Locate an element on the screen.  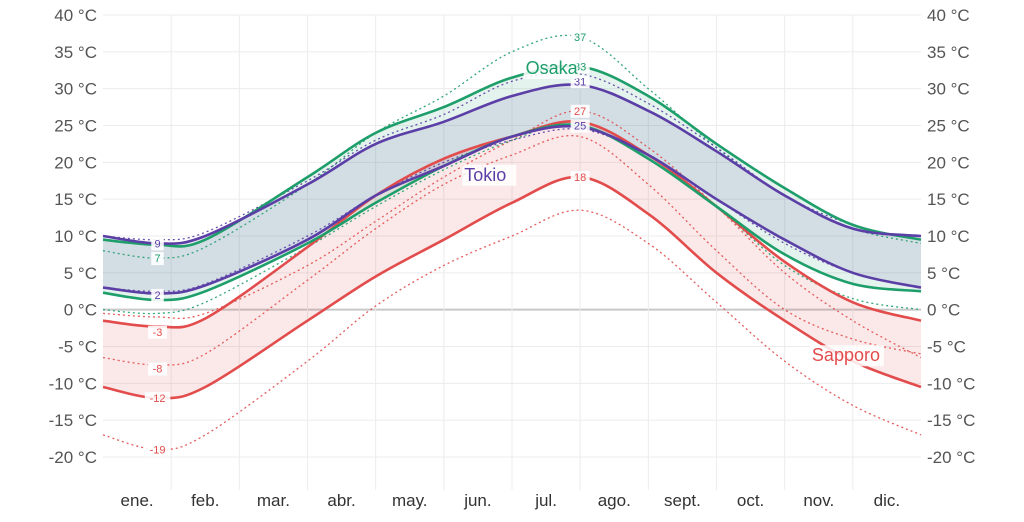
y-tick-label-left: -20 °C is located at coordinates (73, 457).